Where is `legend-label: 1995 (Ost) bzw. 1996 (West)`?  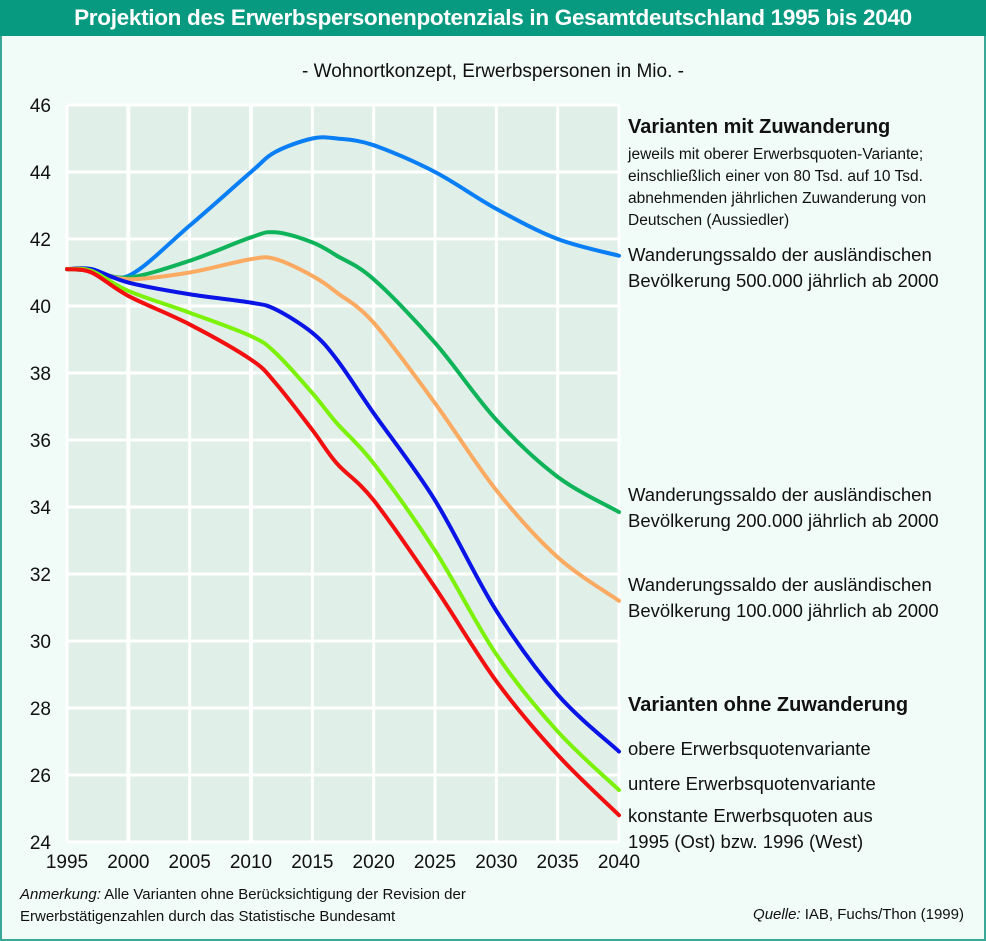 legend-label: 1995 (Ost) bzw. 1996 (West) is located at coordinates (746, 841).